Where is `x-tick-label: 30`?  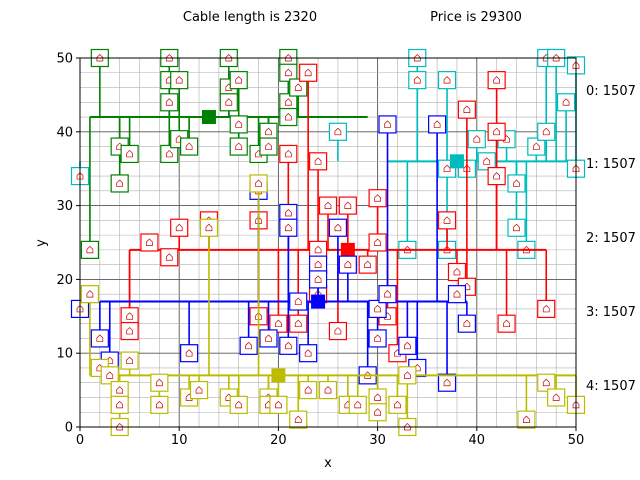
x-tick-label: 30 is located at coordinates (377, 440).